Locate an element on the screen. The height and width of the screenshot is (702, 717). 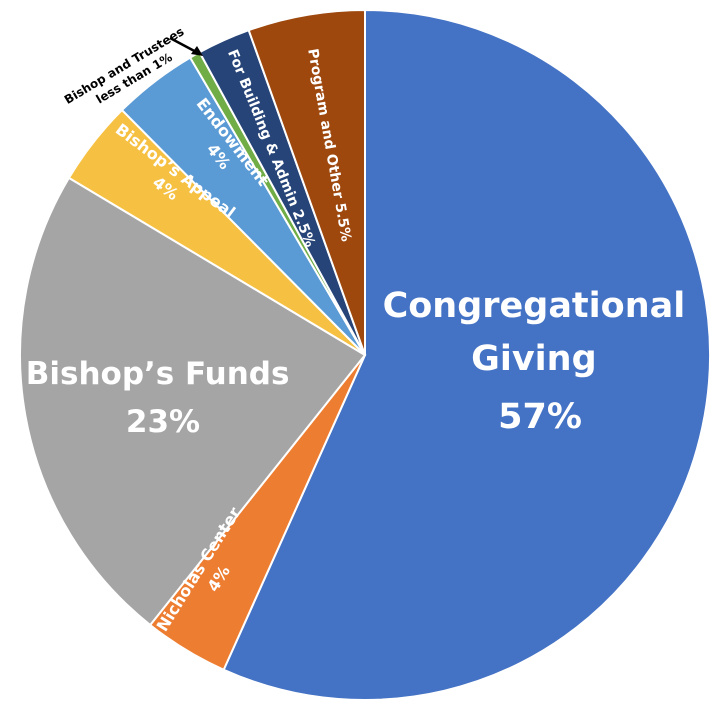
callout-arrowhead is located at coordinates (197, 51).